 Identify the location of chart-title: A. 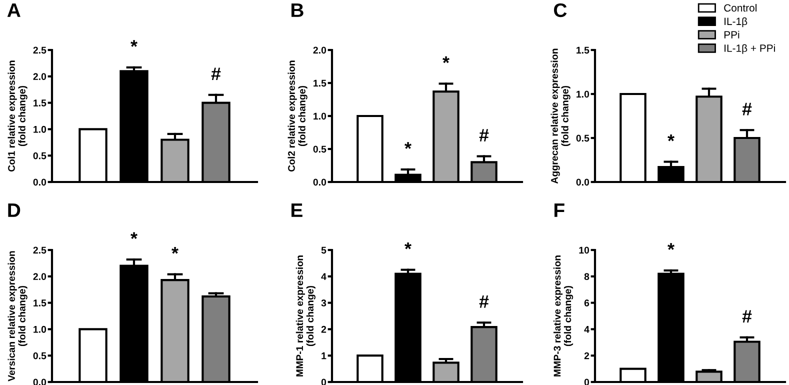
(13, 10).